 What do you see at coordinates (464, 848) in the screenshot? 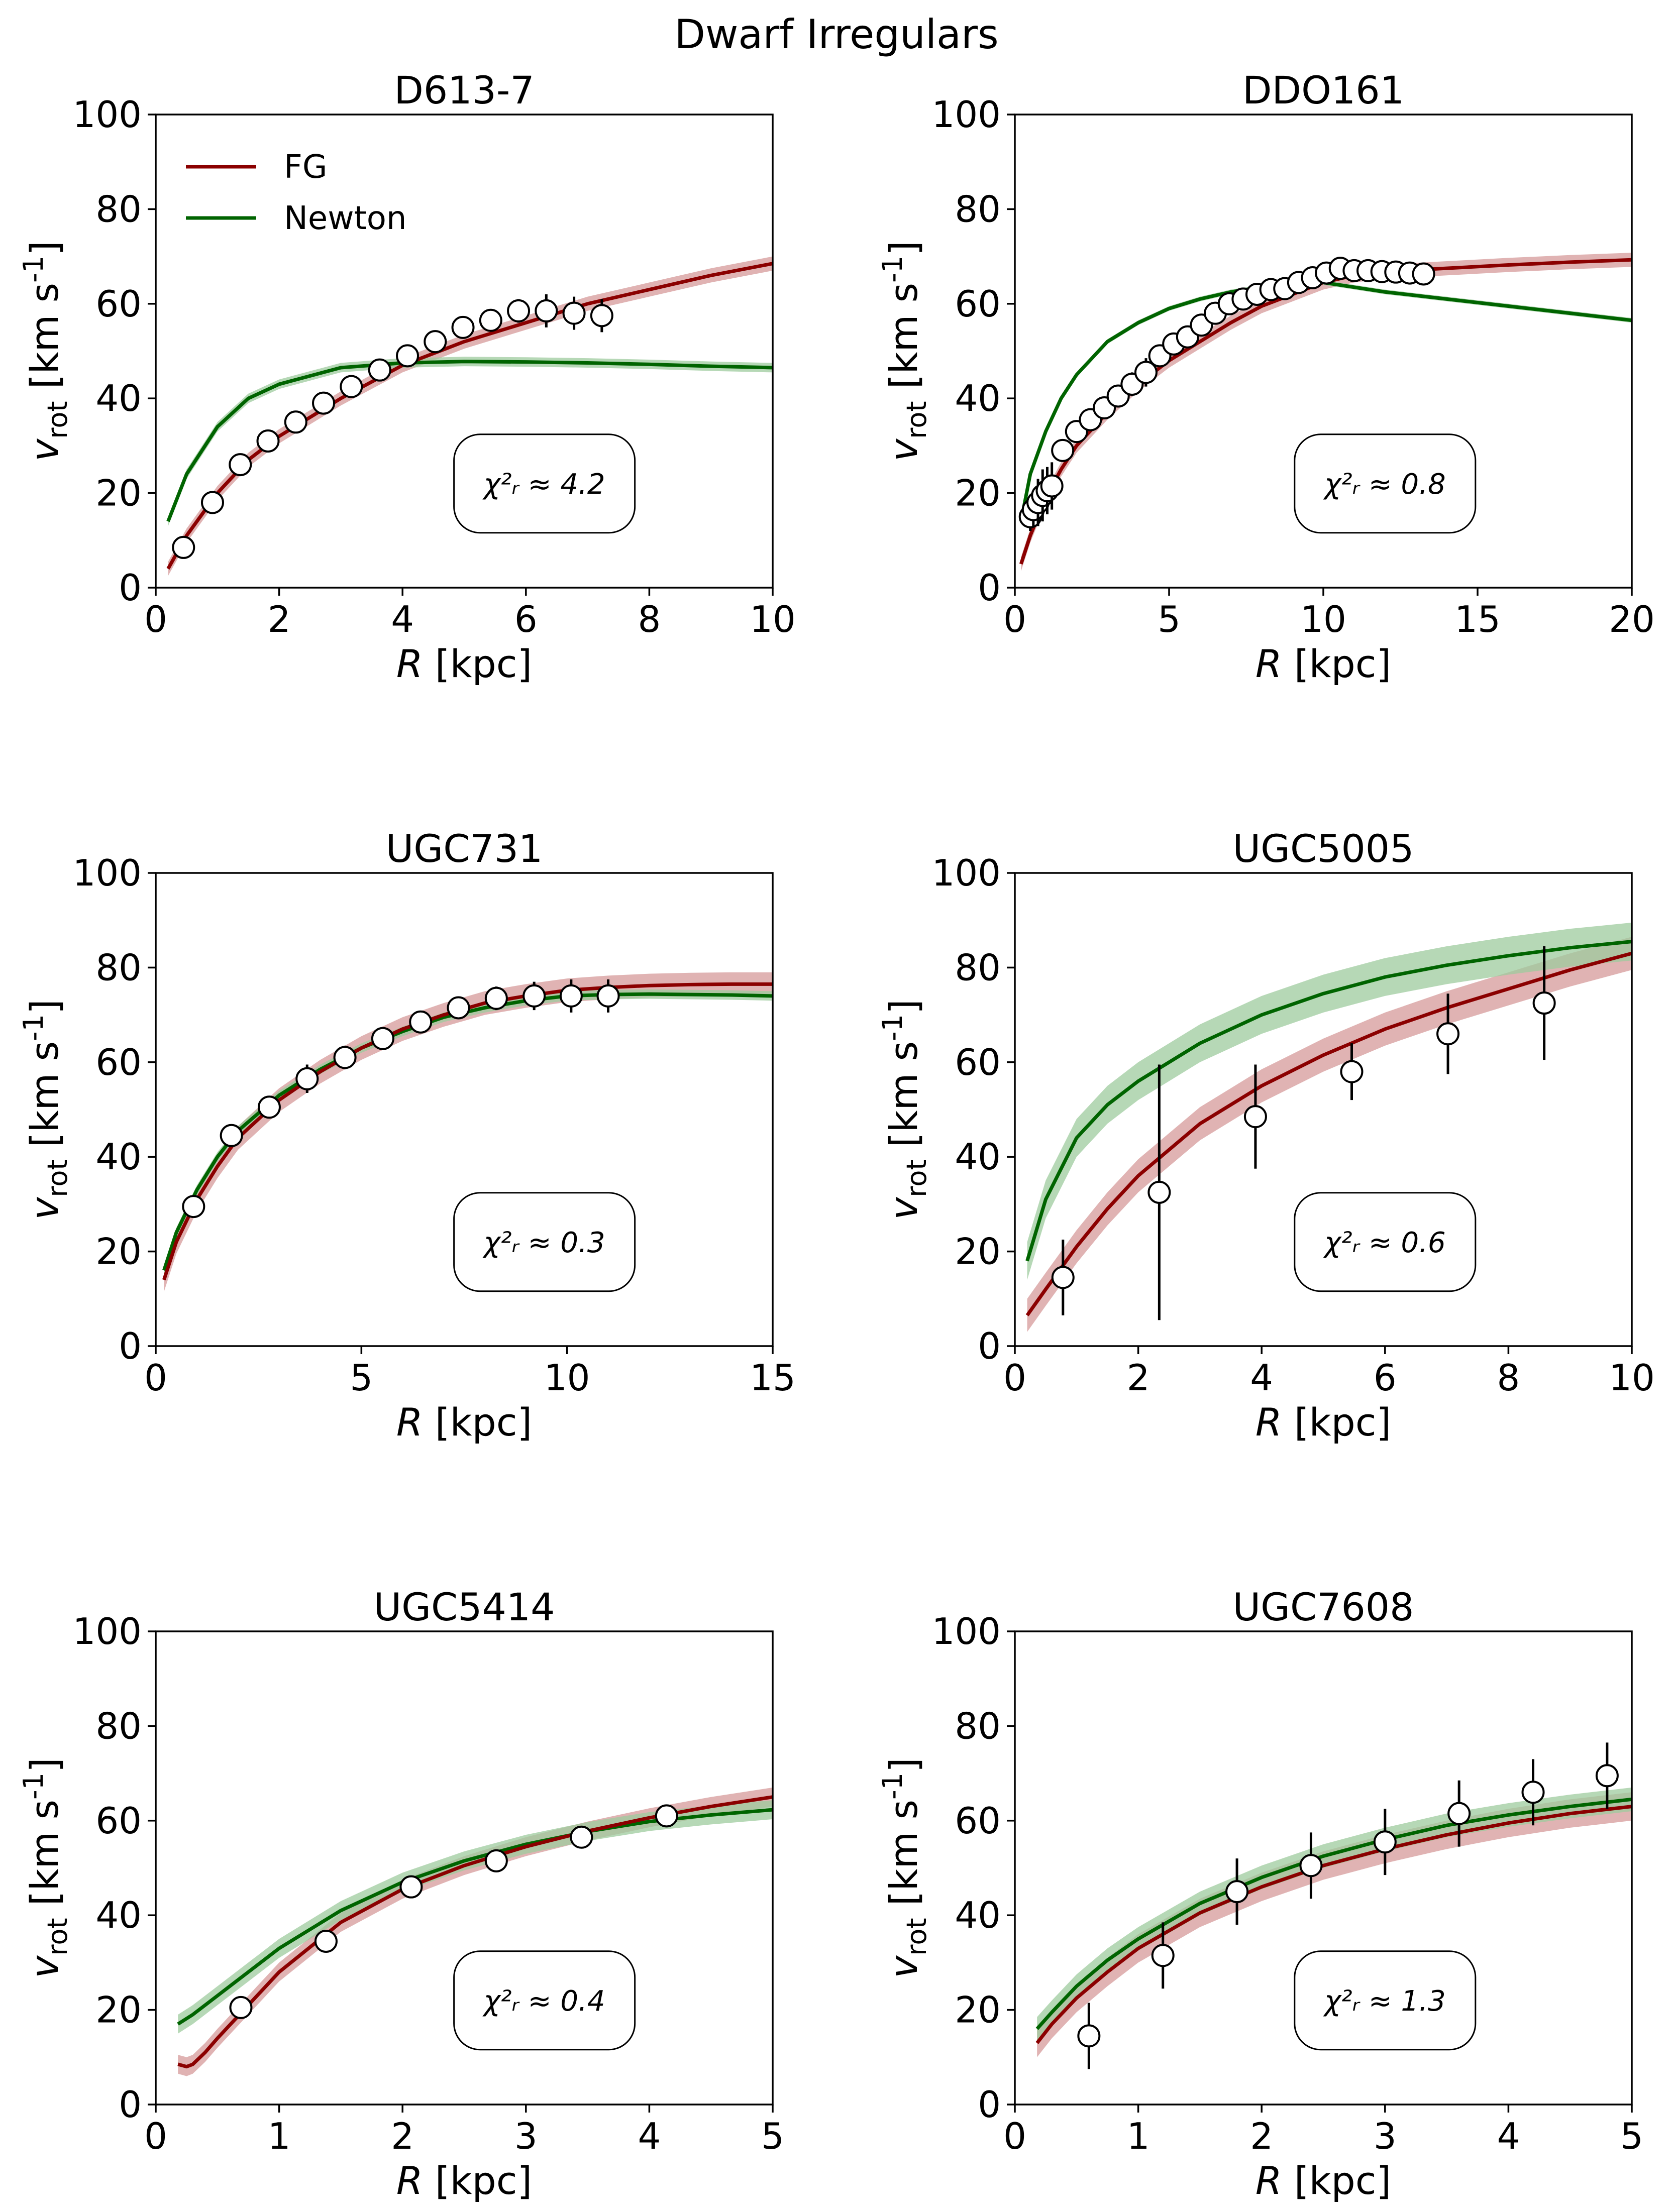
I see `panel-title: UGC731` at bounding box center [464, 848].